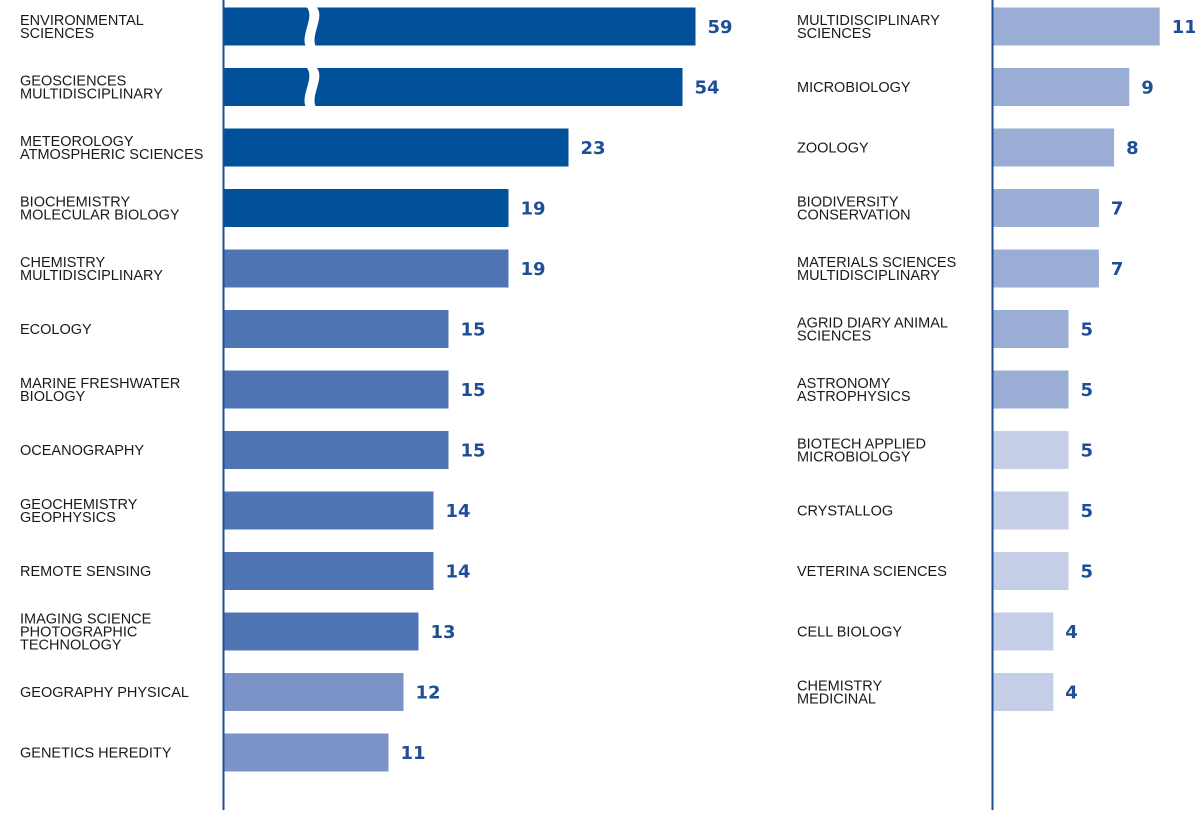  I want to click on category-label-line: REMOTE SENSING, so click(85, 572).